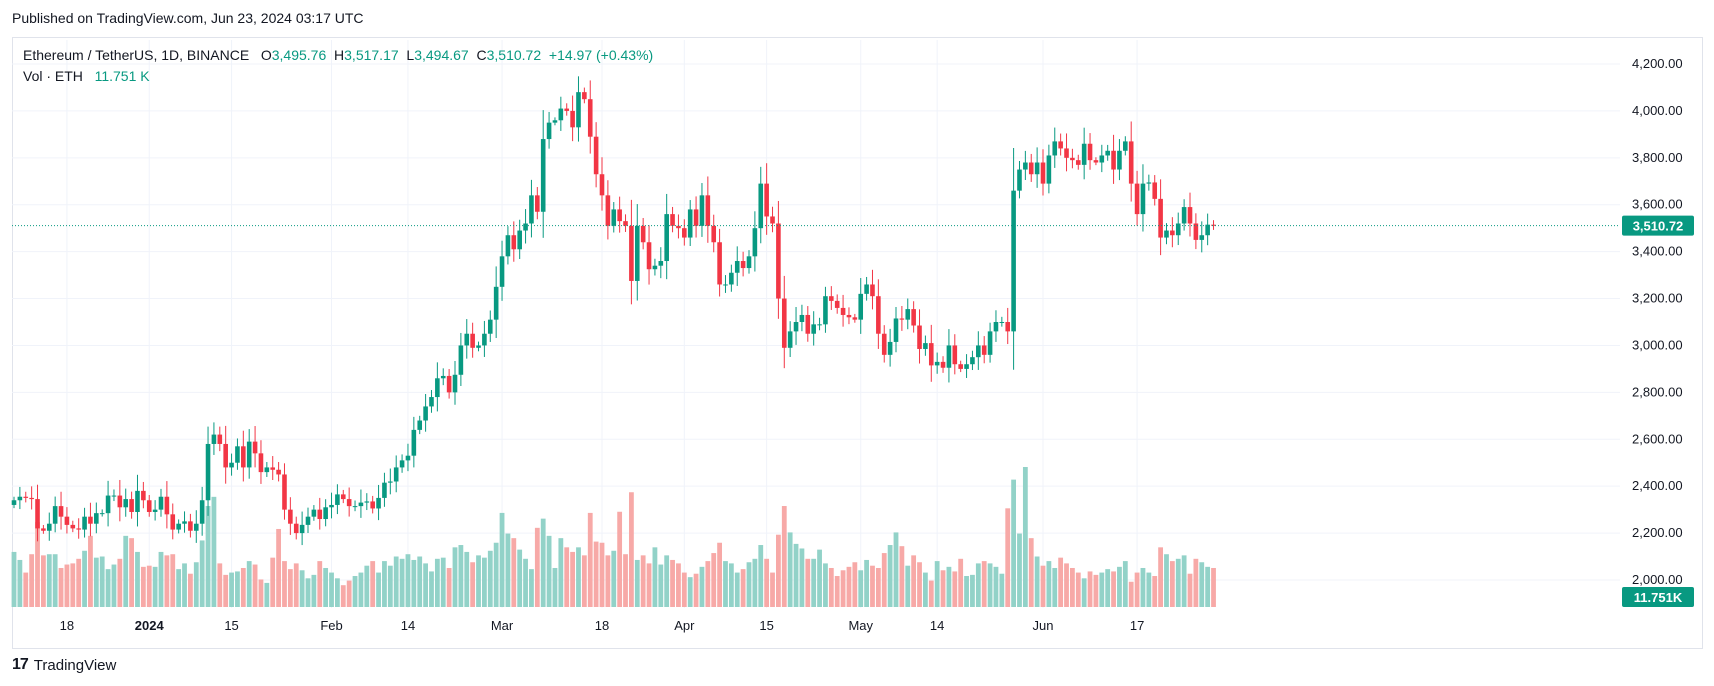 The image size is (1714, 686). Describe the element at coordinates (766, 625) in the screenshot. I see `time-tick-label: 15` at that location.